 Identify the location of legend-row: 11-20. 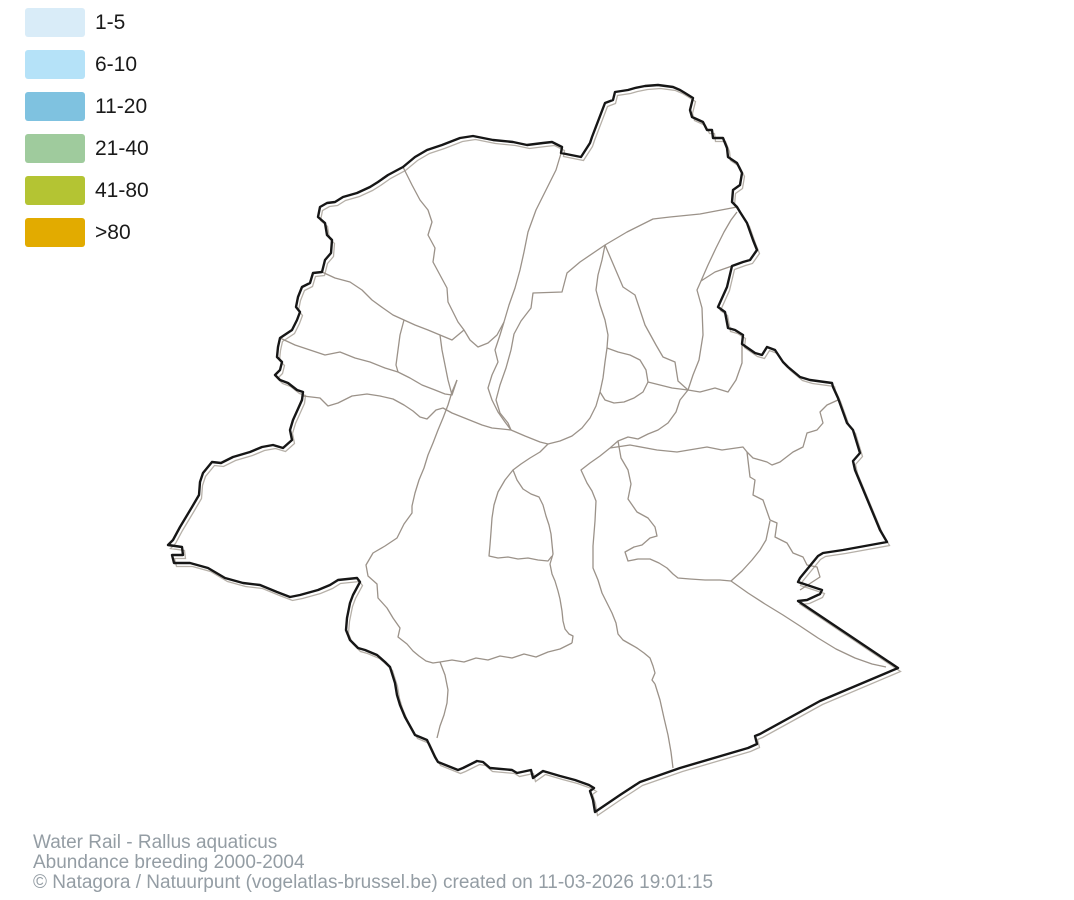
(87, 106).